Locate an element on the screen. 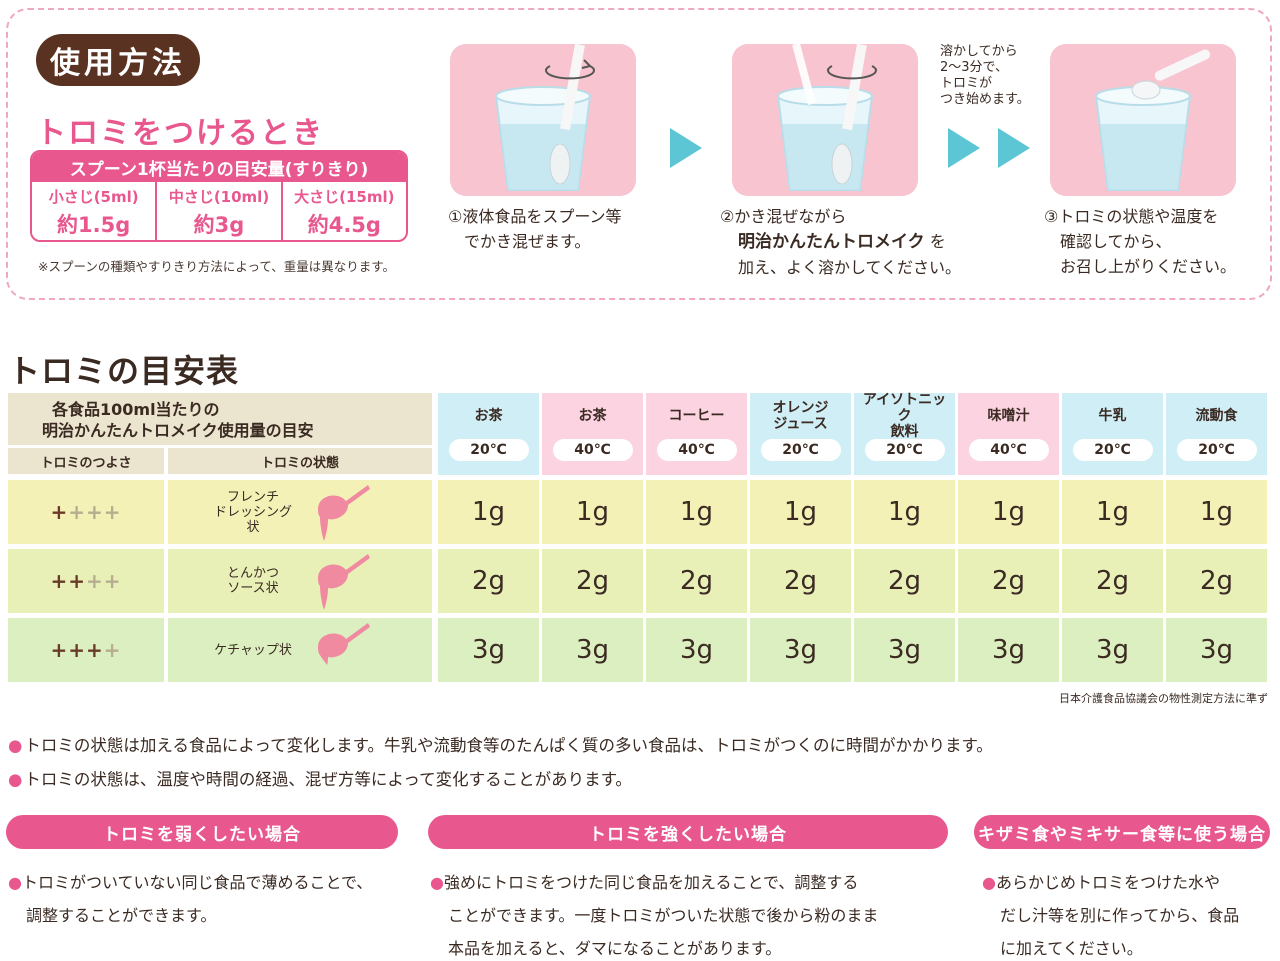 The width and height of the screenshot is (1280, 961). state-label: とんかつ ソース状 is located at coordinates (252, 581).